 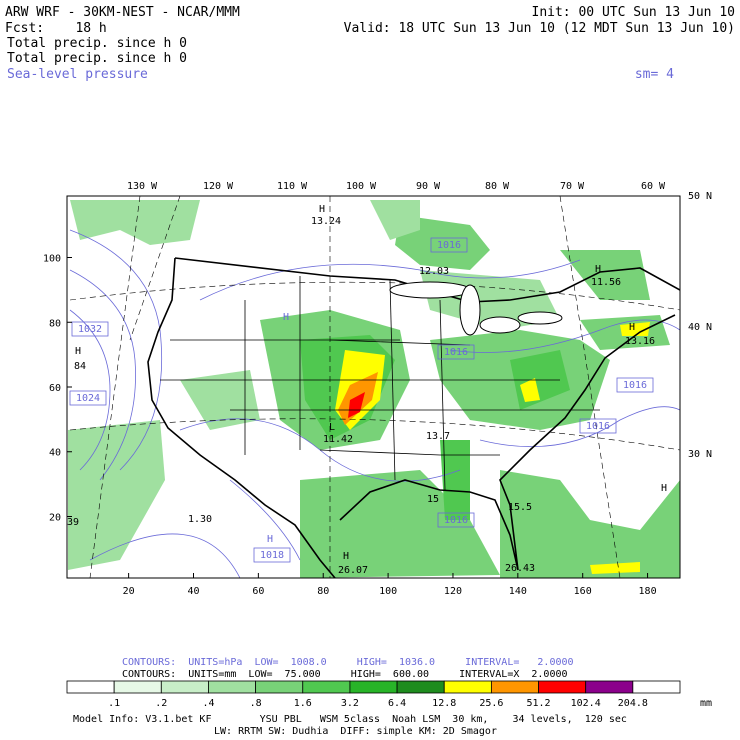 What do you see at coordinates (326, 221) in the screenshot?
I see `map-label: 13.24` at bounding box center [326, 221].